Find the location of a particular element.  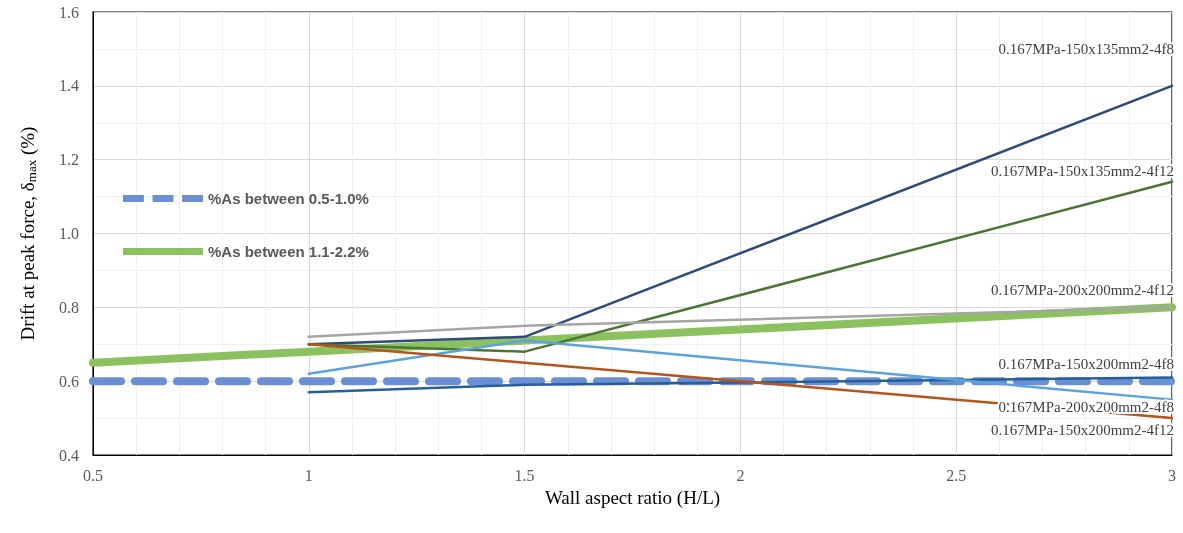

series-label: 0.167MPa-150x135mm2-4f8 is located at coordinates (1086, 48).